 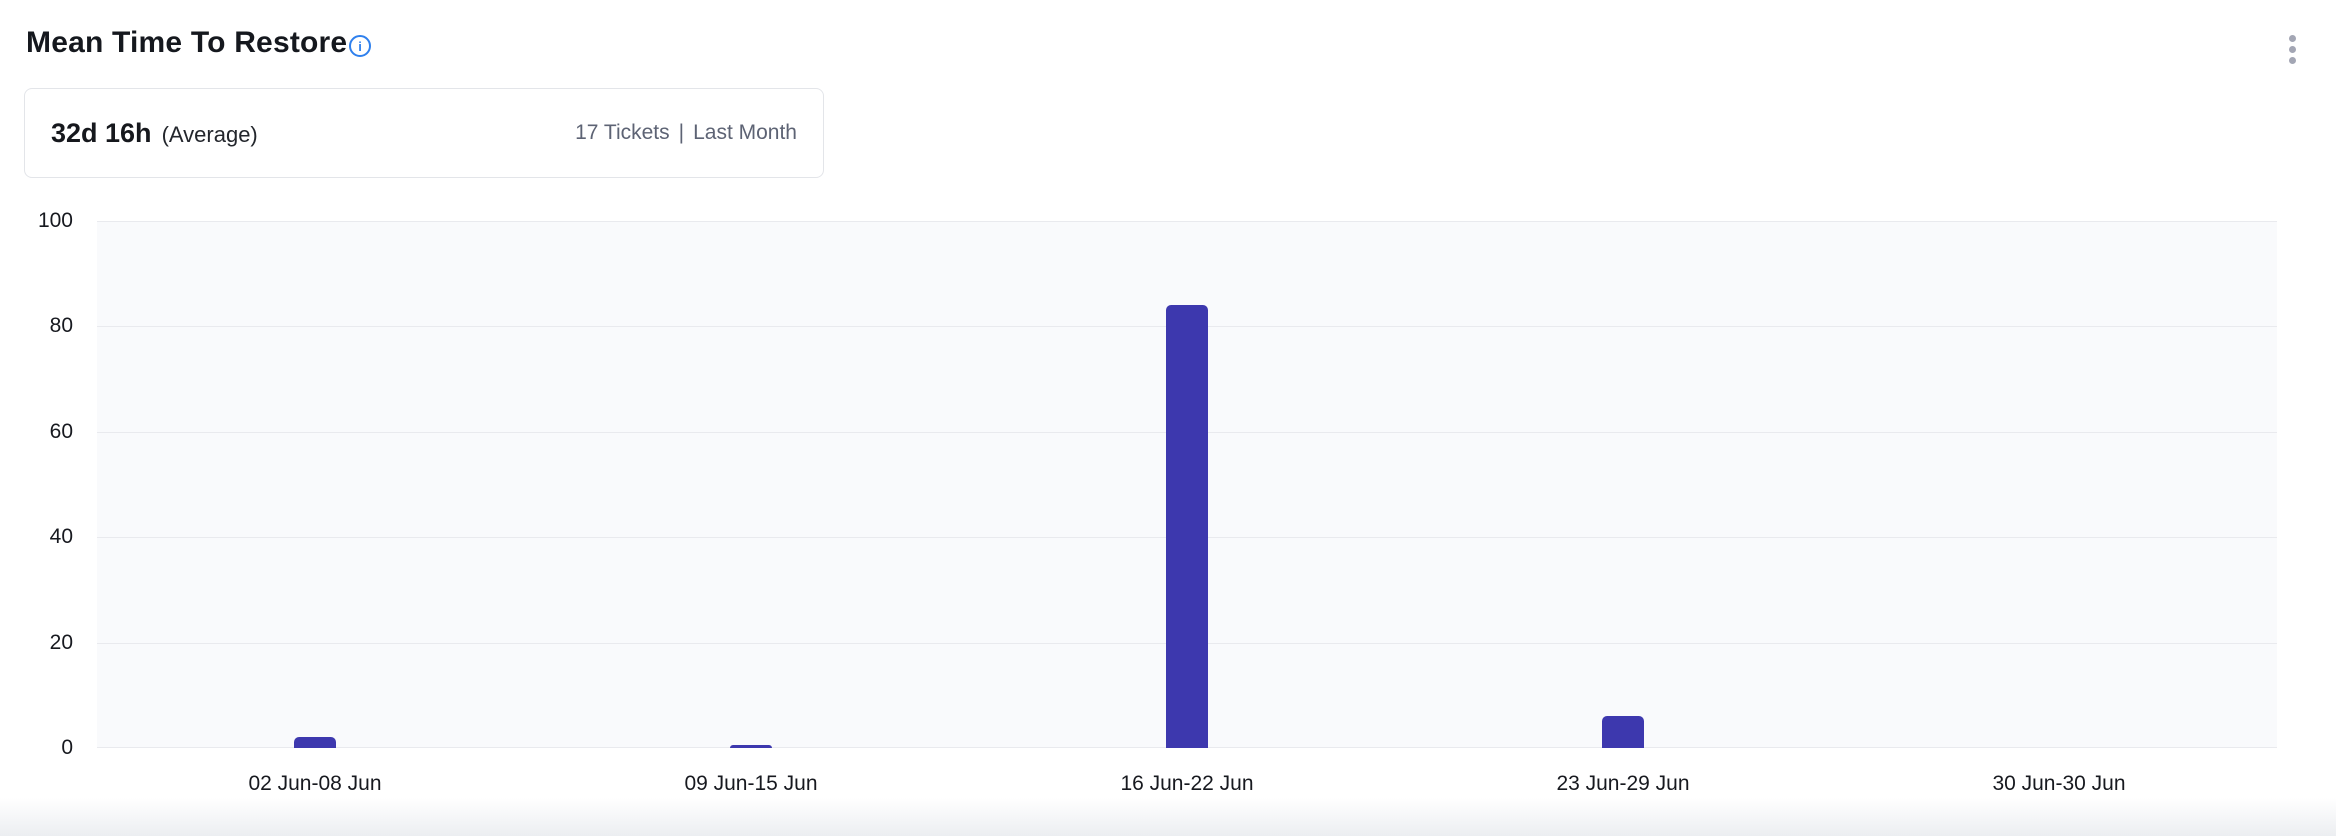 I want to click on y-tick-label: 20, so click(x=61, y=642).